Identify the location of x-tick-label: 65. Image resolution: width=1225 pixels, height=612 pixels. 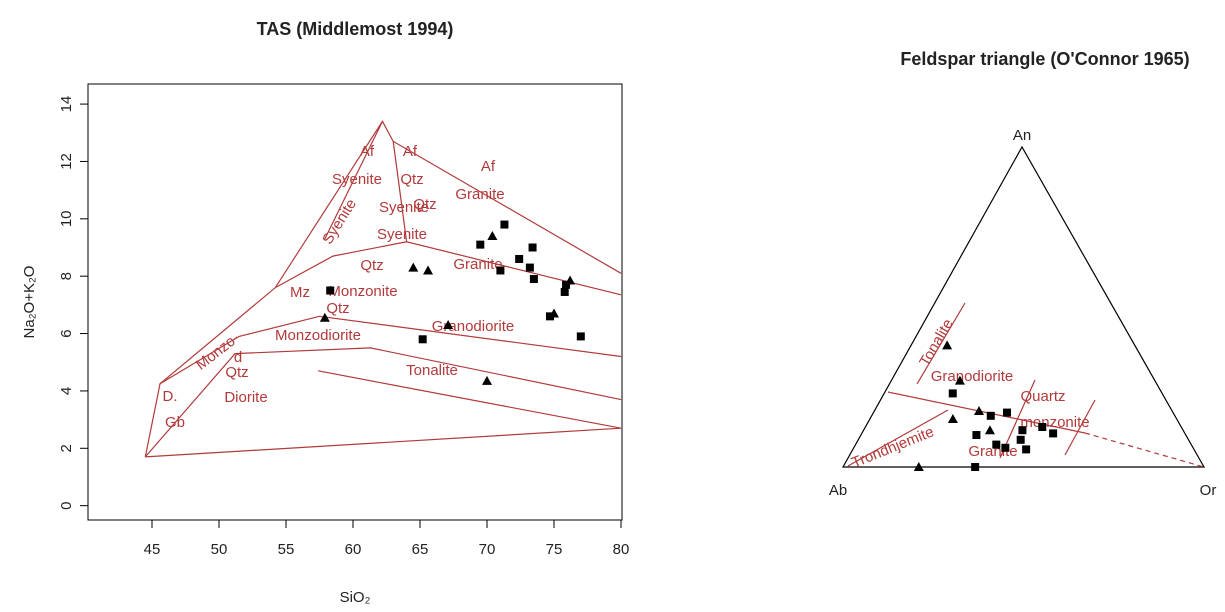
(420, 549).